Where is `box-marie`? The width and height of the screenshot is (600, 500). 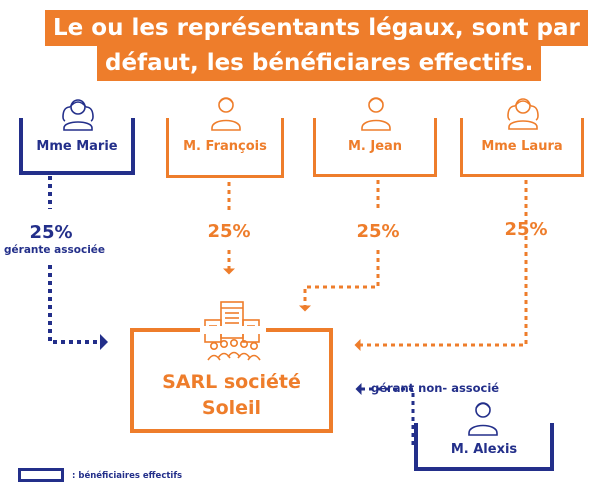 box-marie is located at coordinates (77, 146).